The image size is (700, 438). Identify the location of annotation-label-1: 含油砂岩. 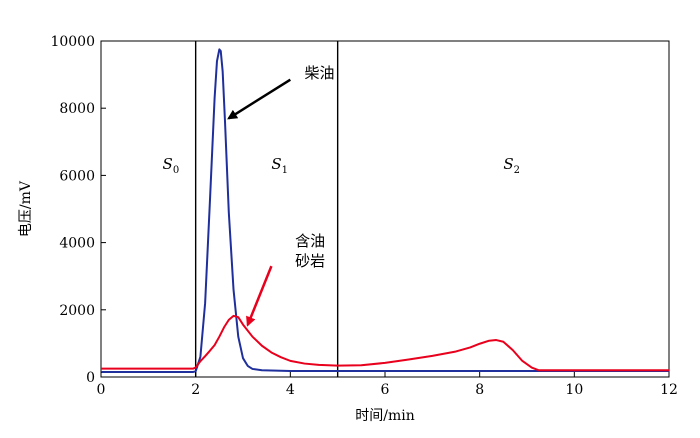
(310, 251).